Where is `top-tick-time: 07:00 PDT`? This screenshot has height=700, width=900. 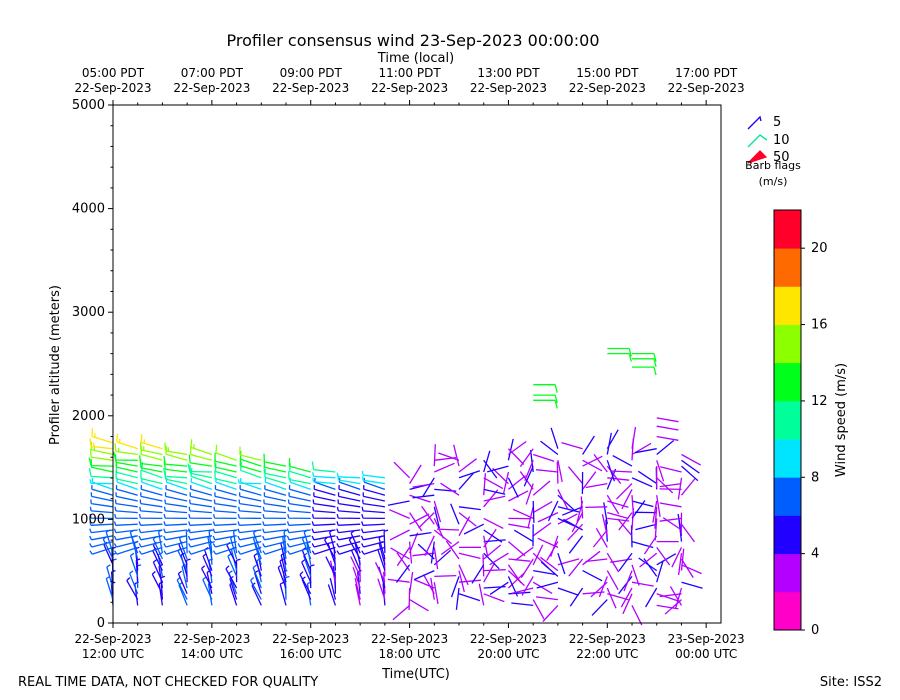
top-tick-time: 07:00 PDT is located at coordinates (212, 73).